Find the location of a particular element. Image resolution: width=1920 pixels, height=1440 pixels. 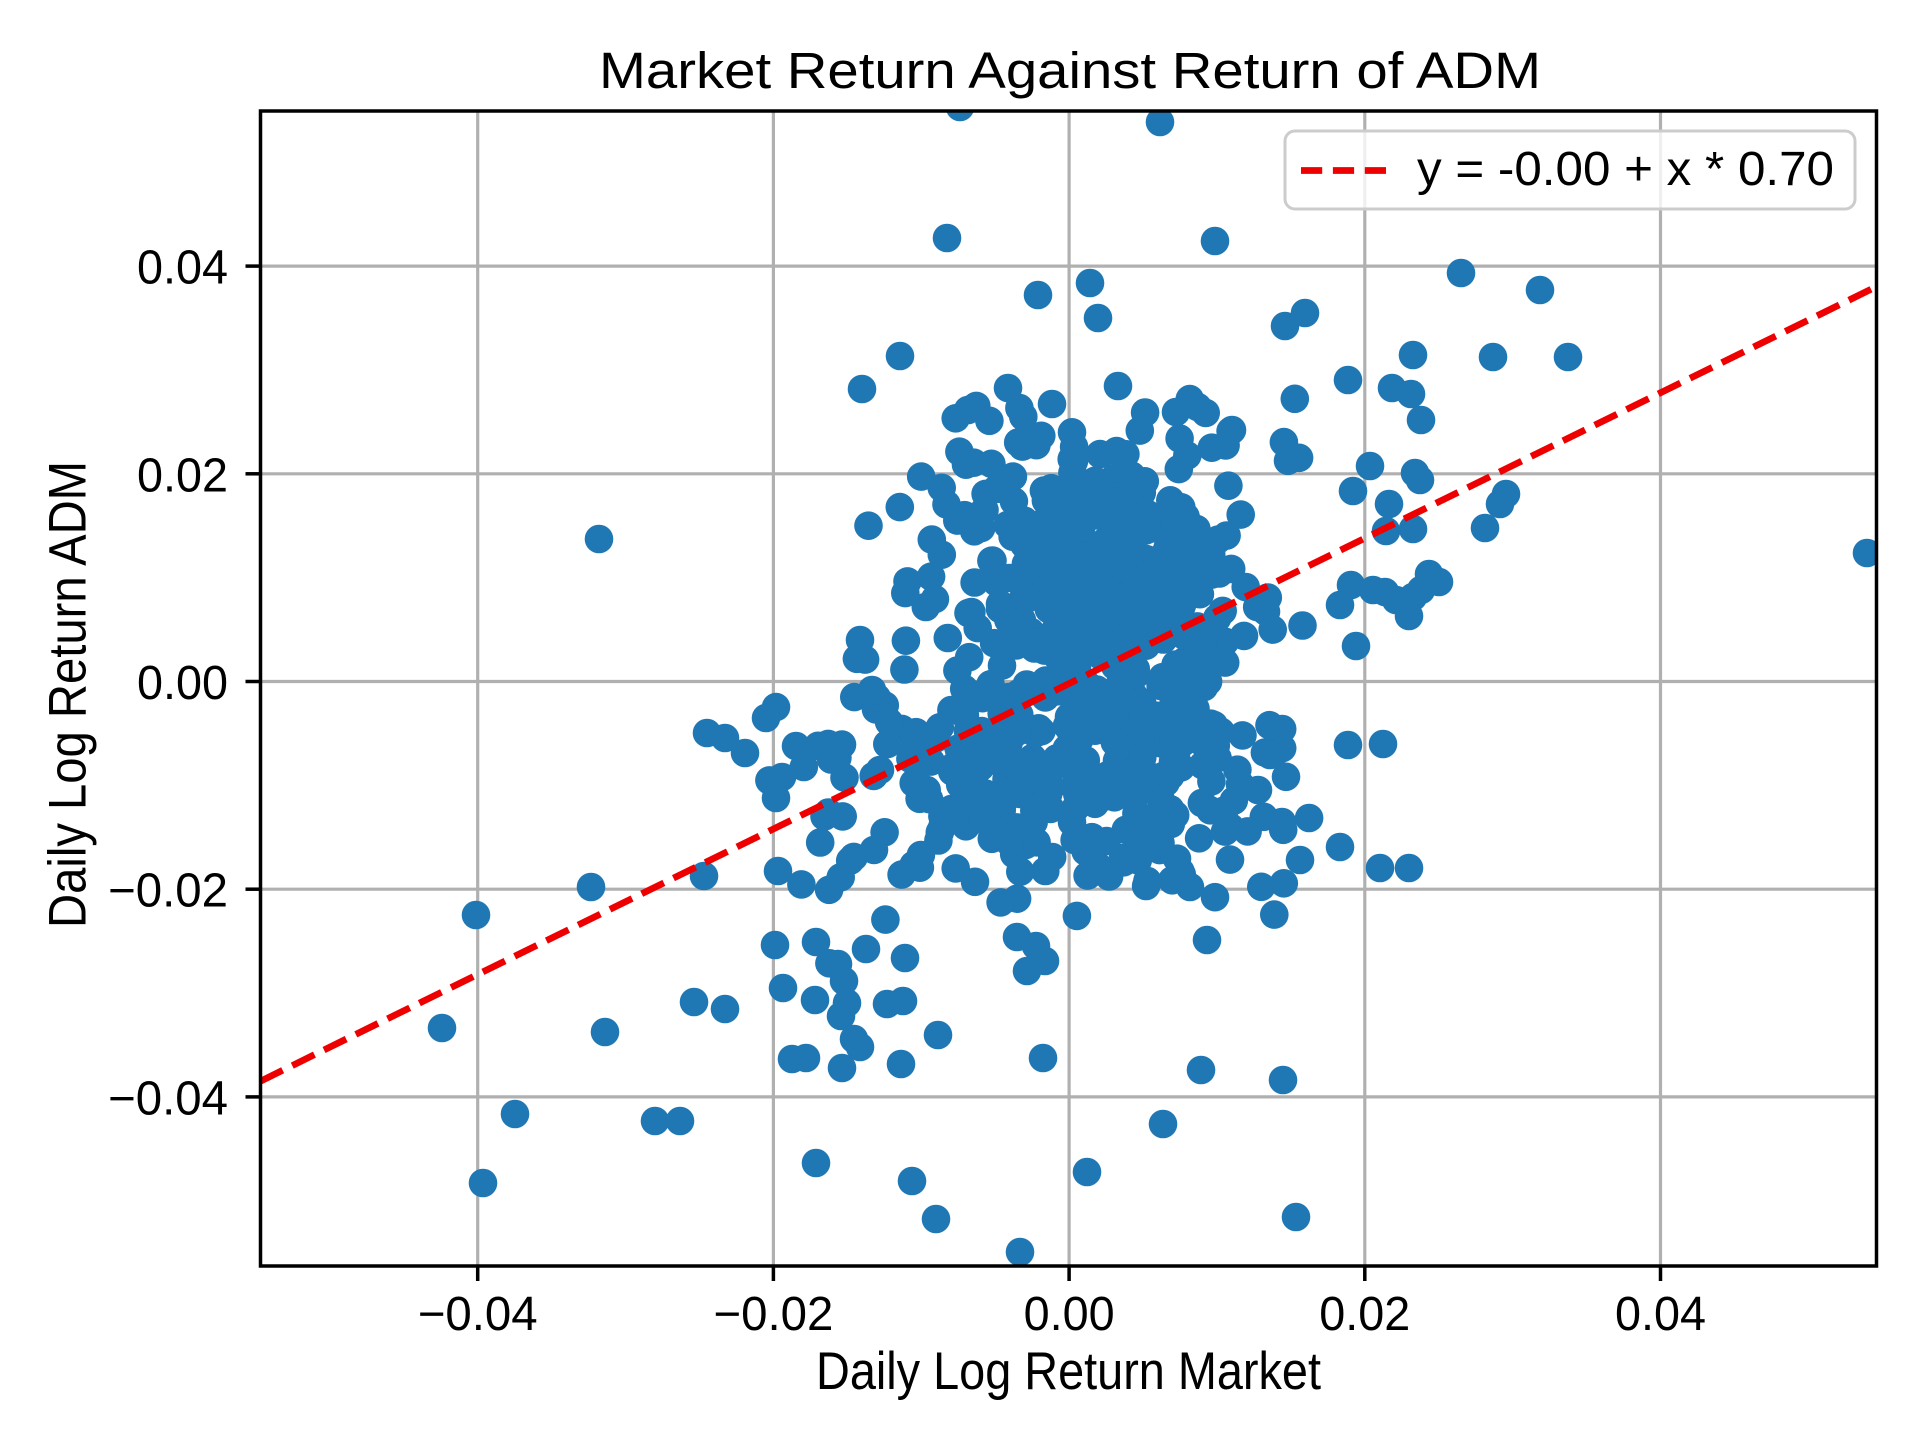

svg-text: Daily Log Return Market is located at coordinates (1068, 1371).